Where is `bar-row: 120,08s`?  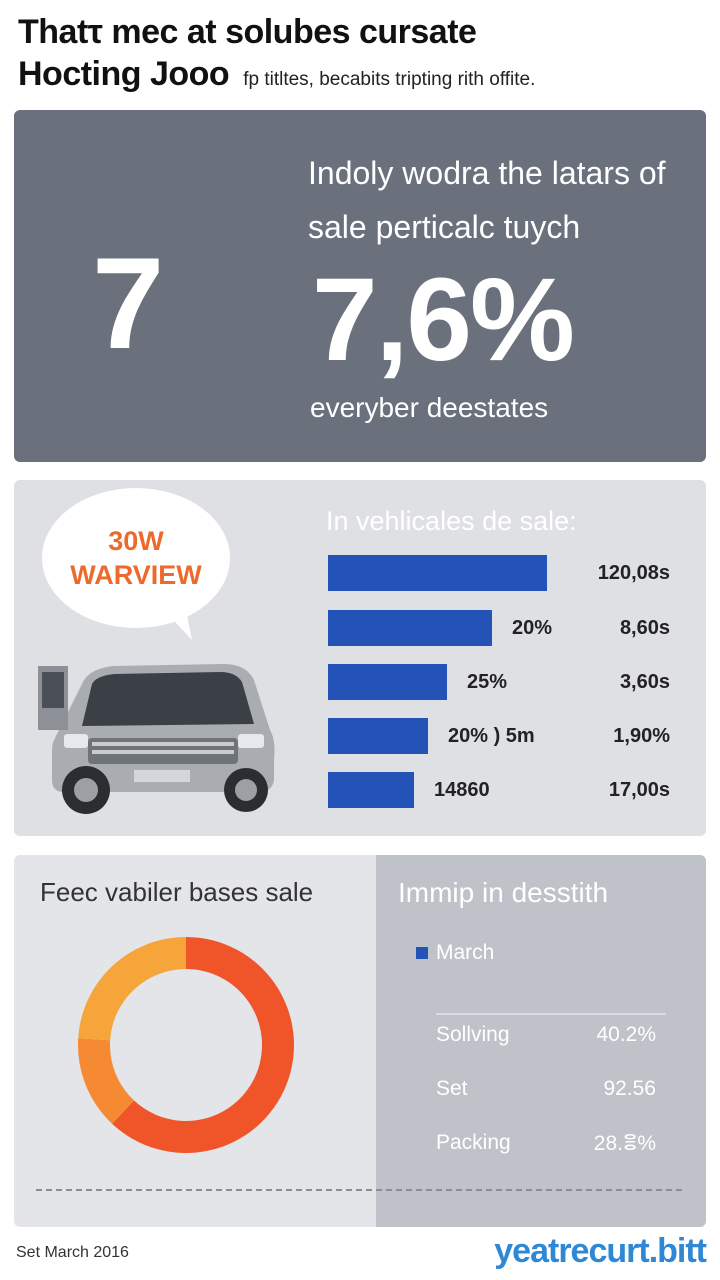 bar-row: 120,08s is located at coordinates (514, 573).